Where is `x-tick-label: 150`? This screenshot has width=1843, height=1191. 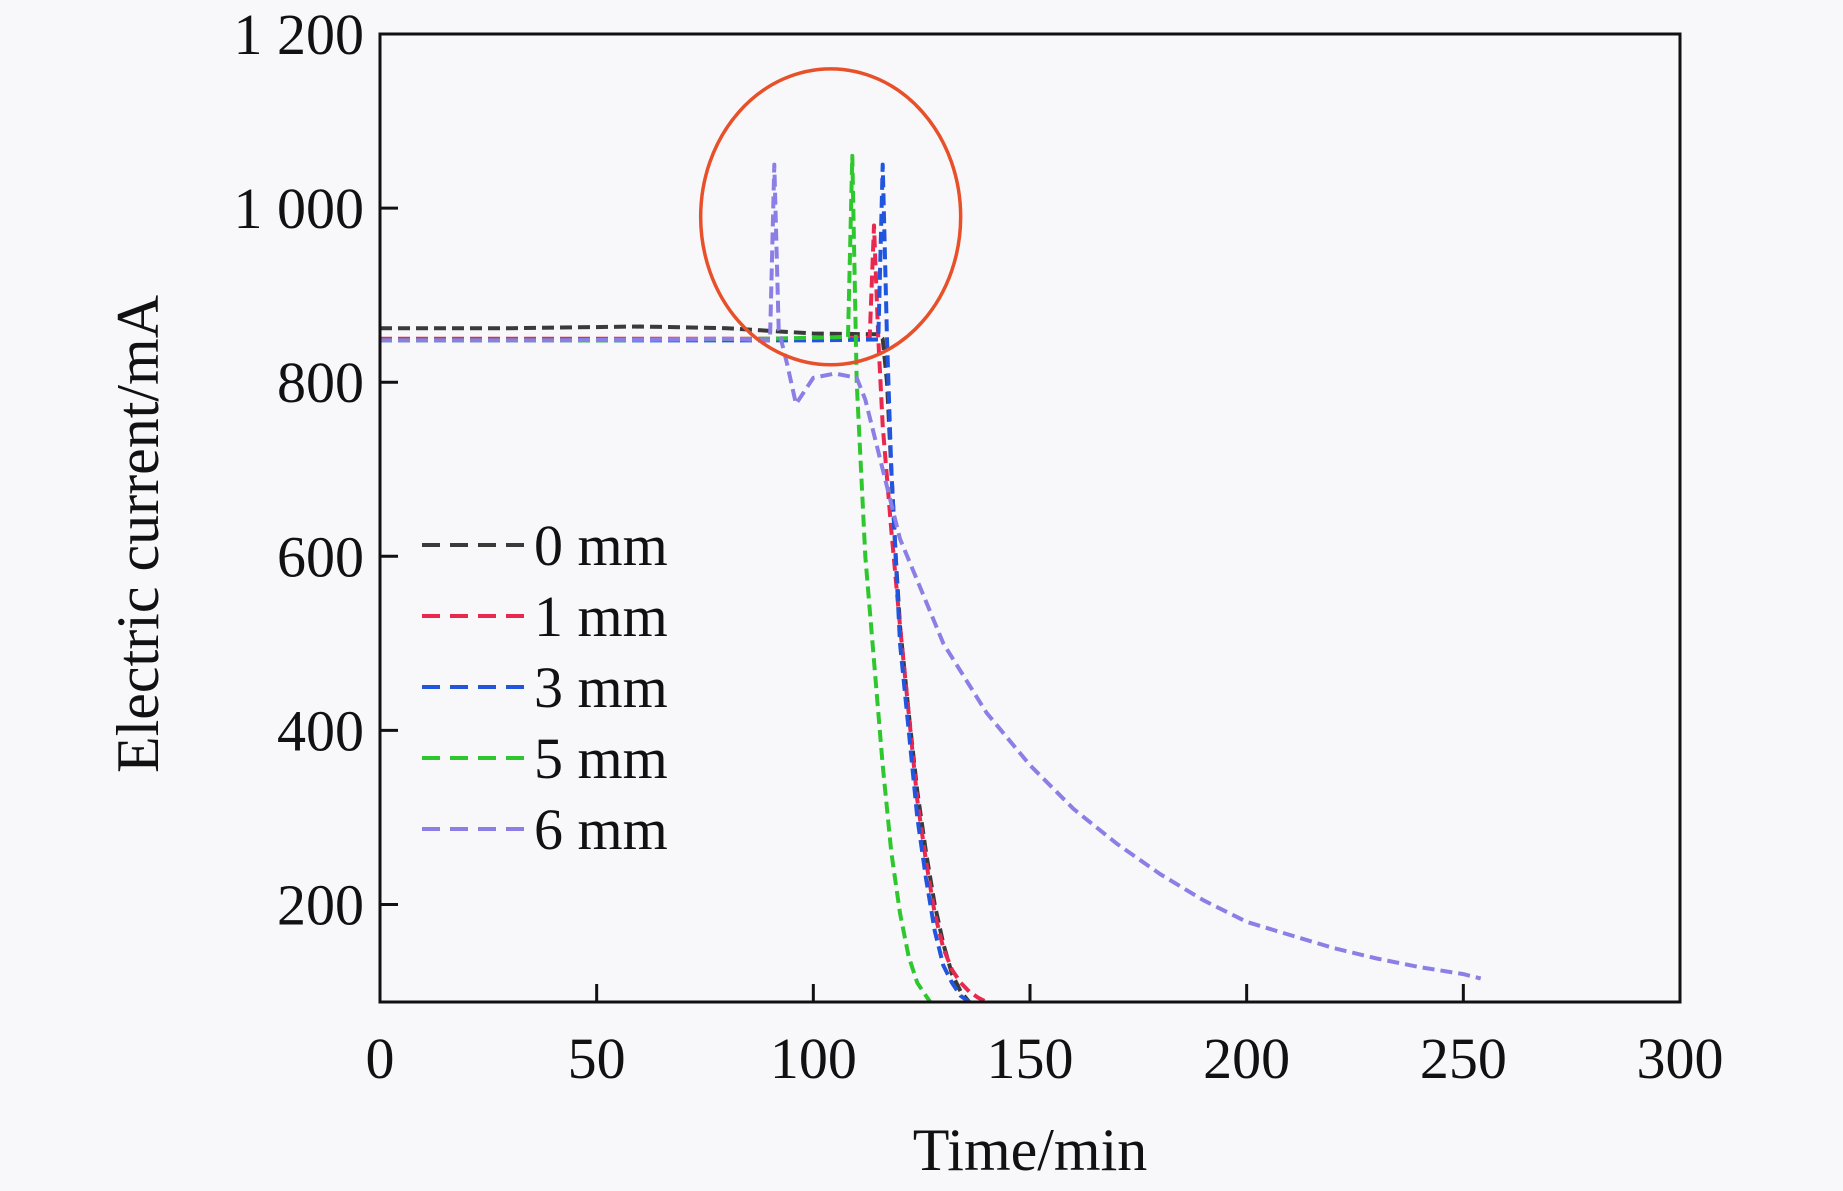 x-tick-label: 150 is located at coordinates (1030, 1058).